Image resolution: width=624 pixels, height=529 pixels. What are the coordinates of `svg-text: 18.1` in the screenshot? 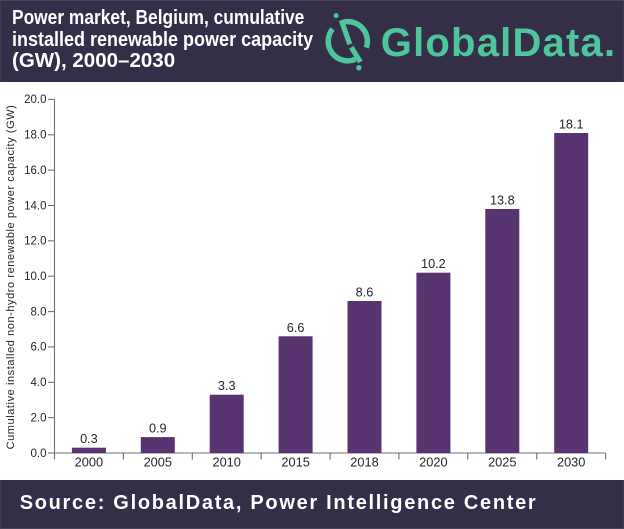 It's located at (571, 125).